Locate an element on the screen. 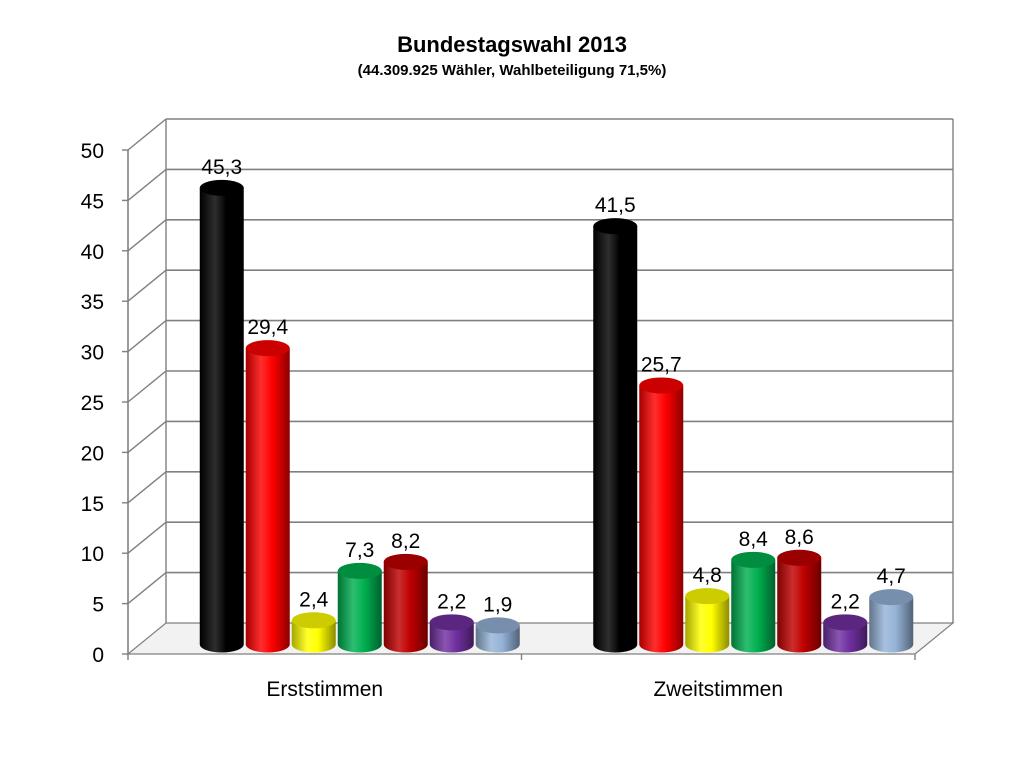  data-label: 8,2 is located at coordinates (405, 541).